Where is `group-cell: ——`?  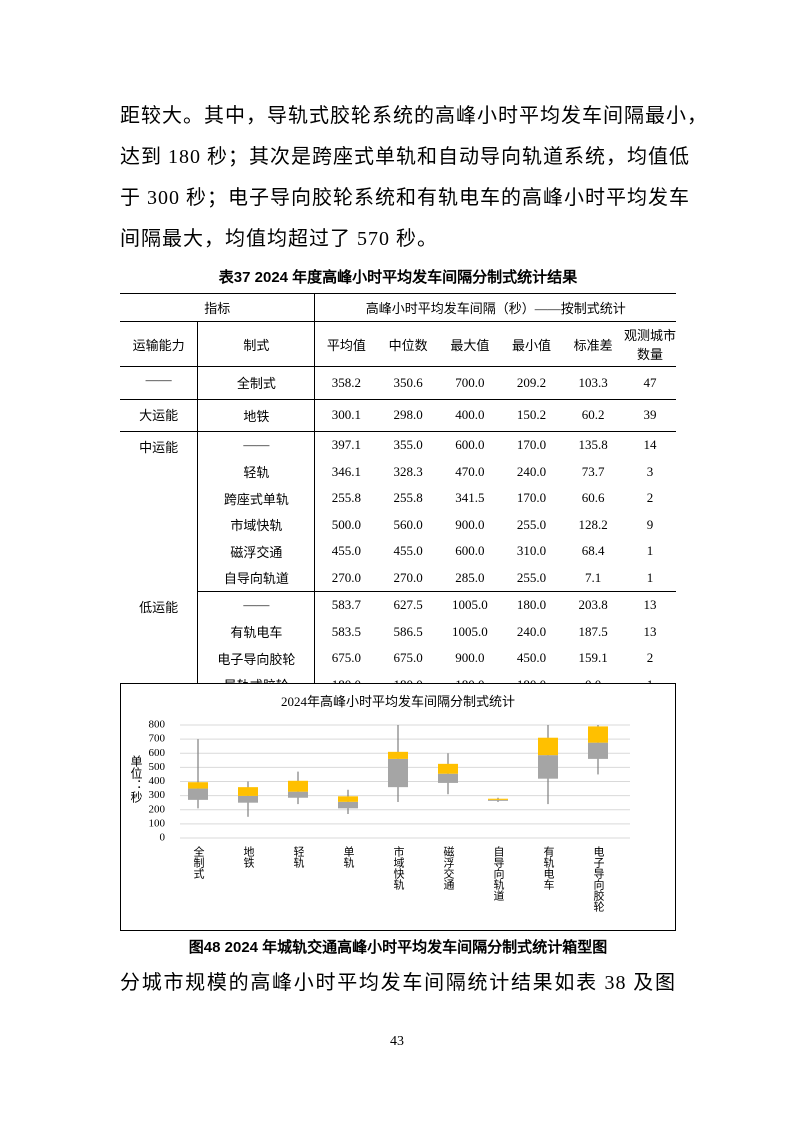
group-cell: —— is located at coordinates (159, 383).